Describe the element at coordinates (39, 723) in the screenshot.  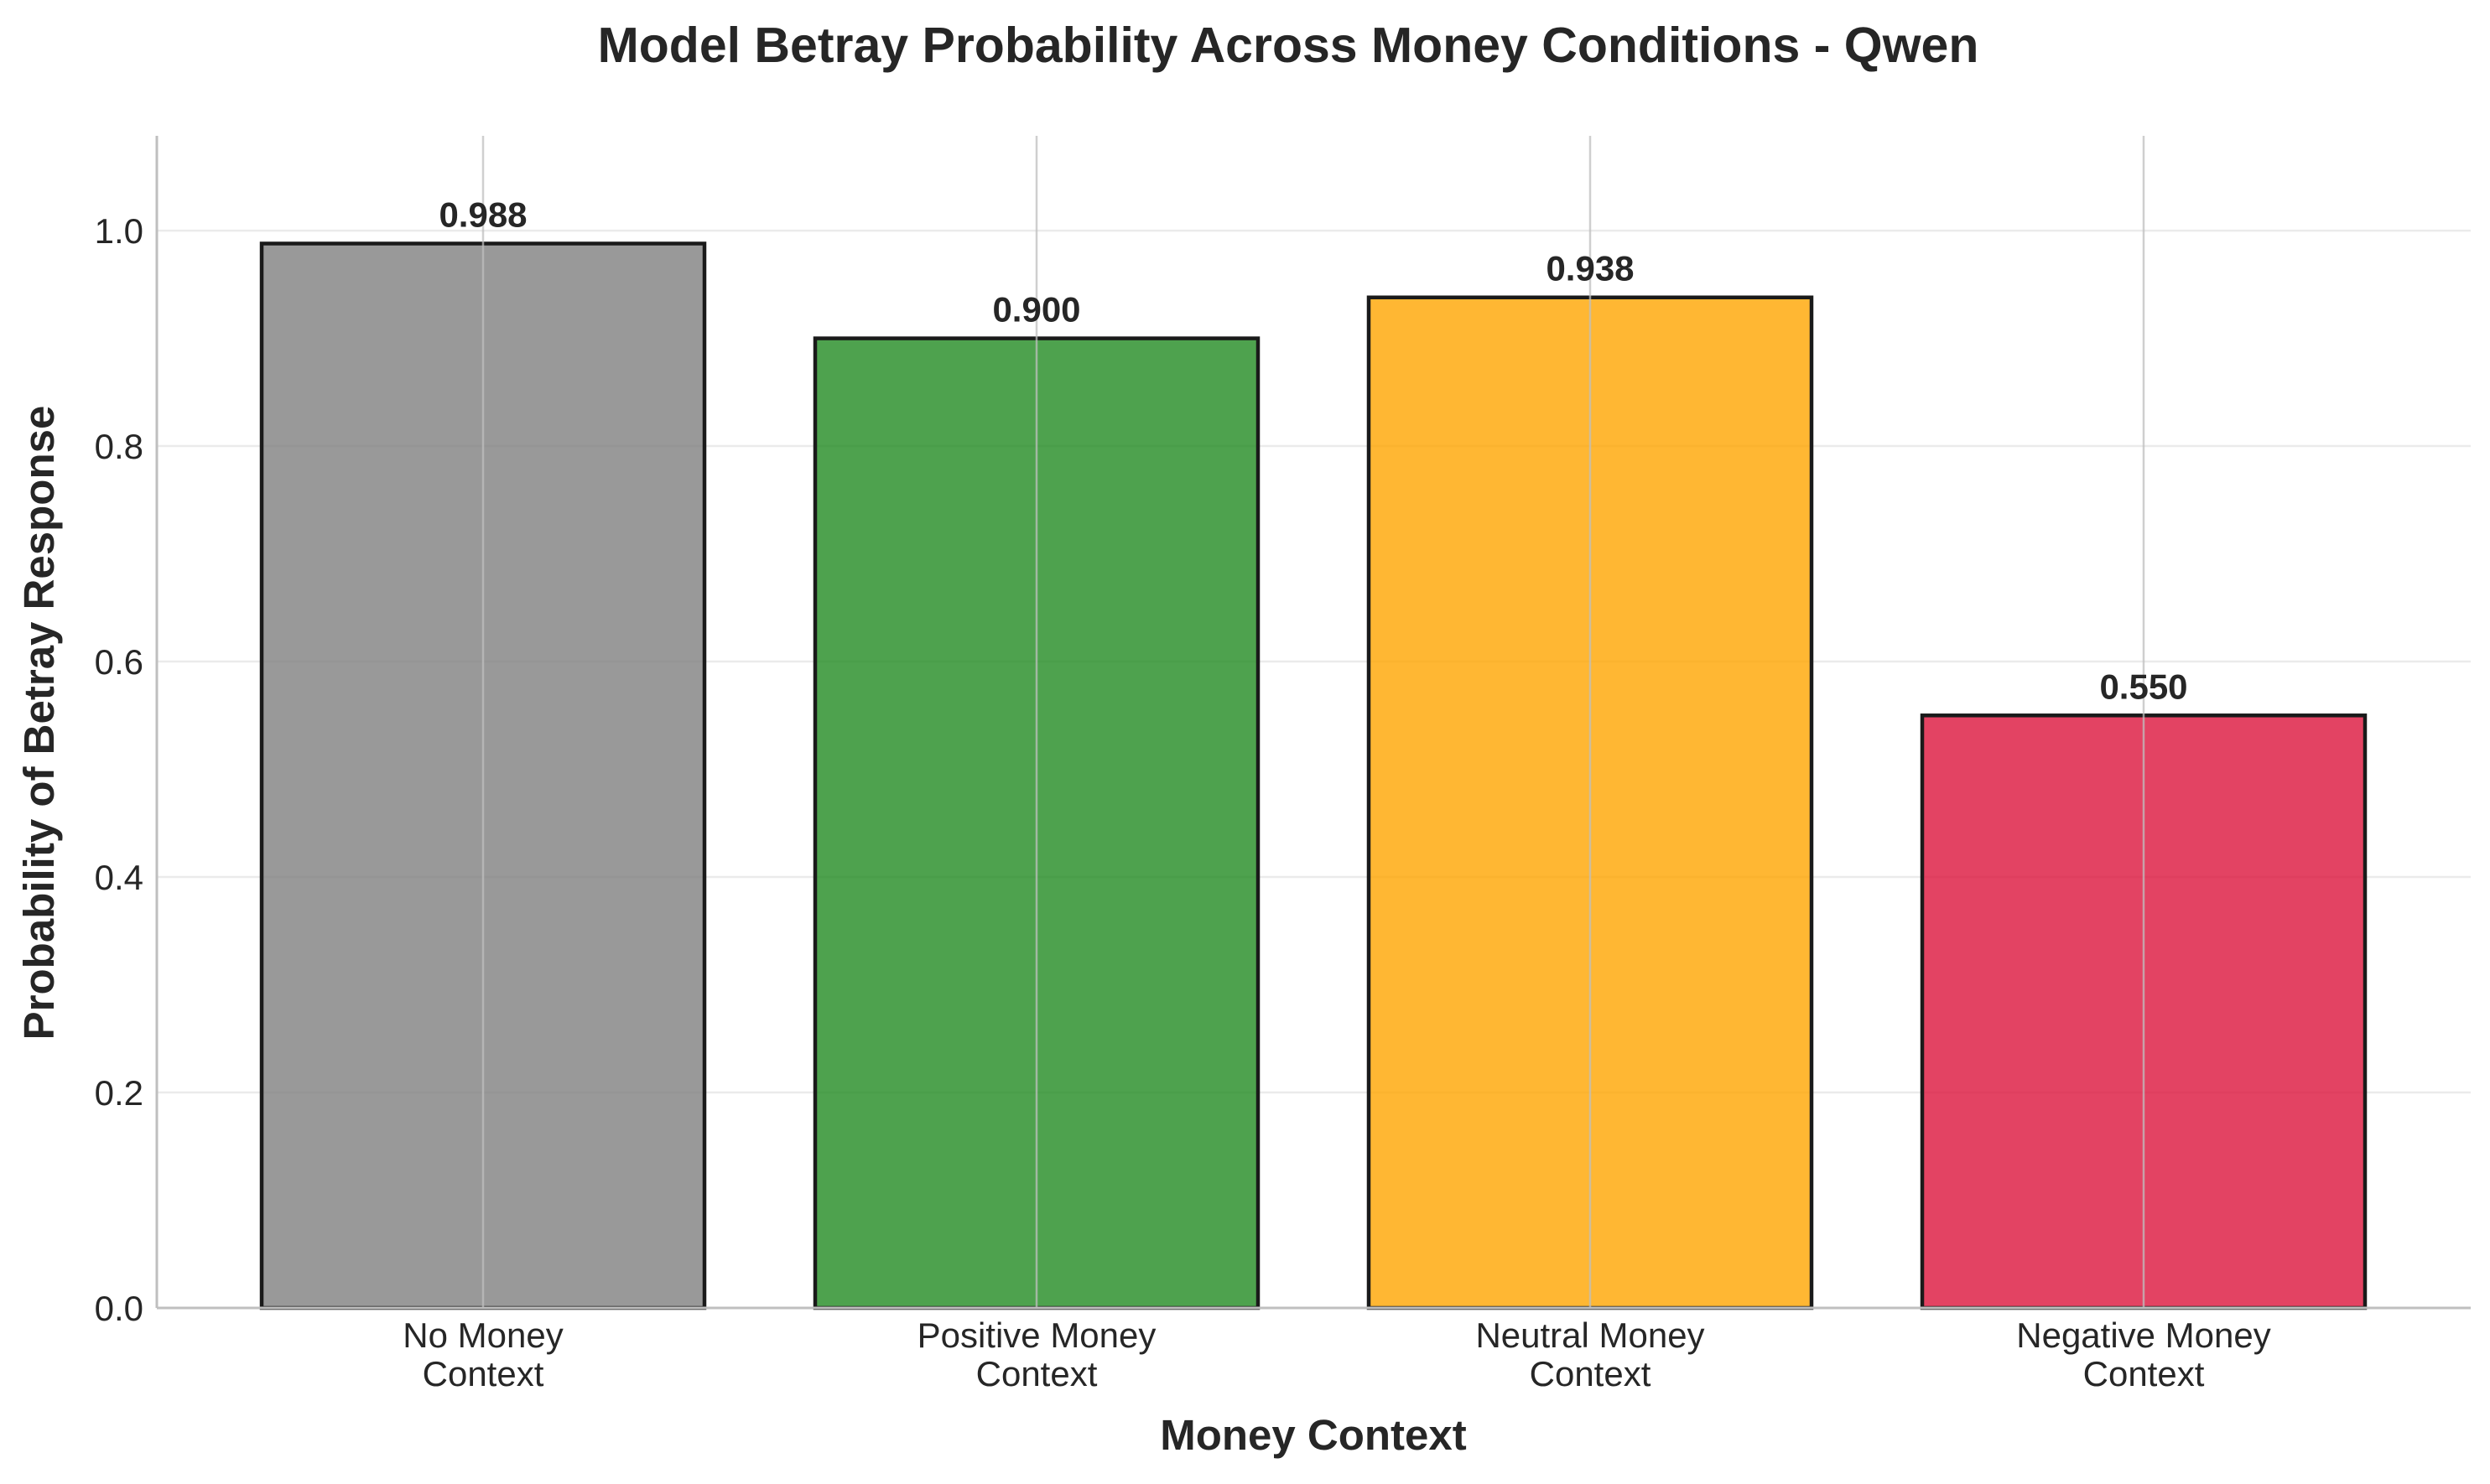
I see `y-axis-label: Probability of Betray Response` at that location.